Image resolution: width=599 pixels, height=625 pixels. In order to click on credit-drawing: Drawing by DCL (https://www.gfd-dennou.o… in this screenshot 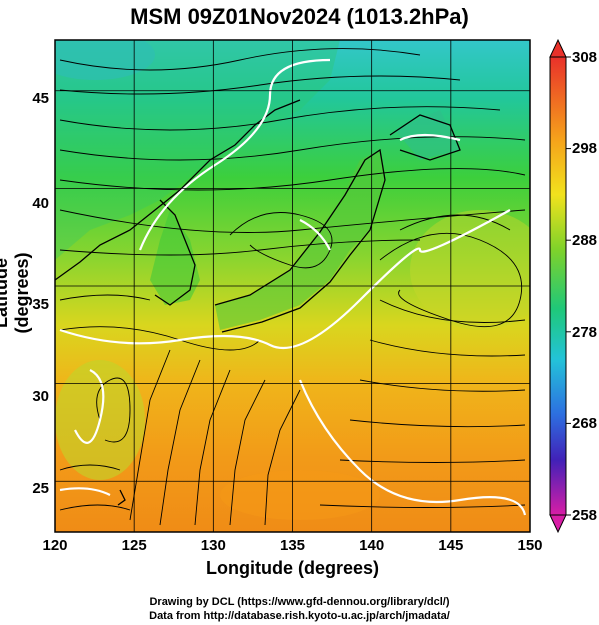, I will do `click(299, 602)`.